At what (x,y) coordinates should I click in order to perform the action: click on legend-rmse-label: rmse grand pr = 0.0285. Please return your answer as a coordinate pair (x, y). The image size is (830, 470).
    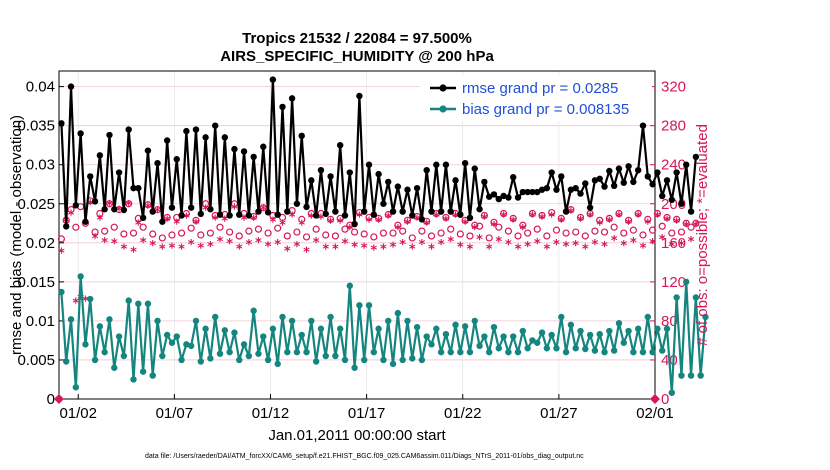
    Looking at the image, I should click on (540, 88).